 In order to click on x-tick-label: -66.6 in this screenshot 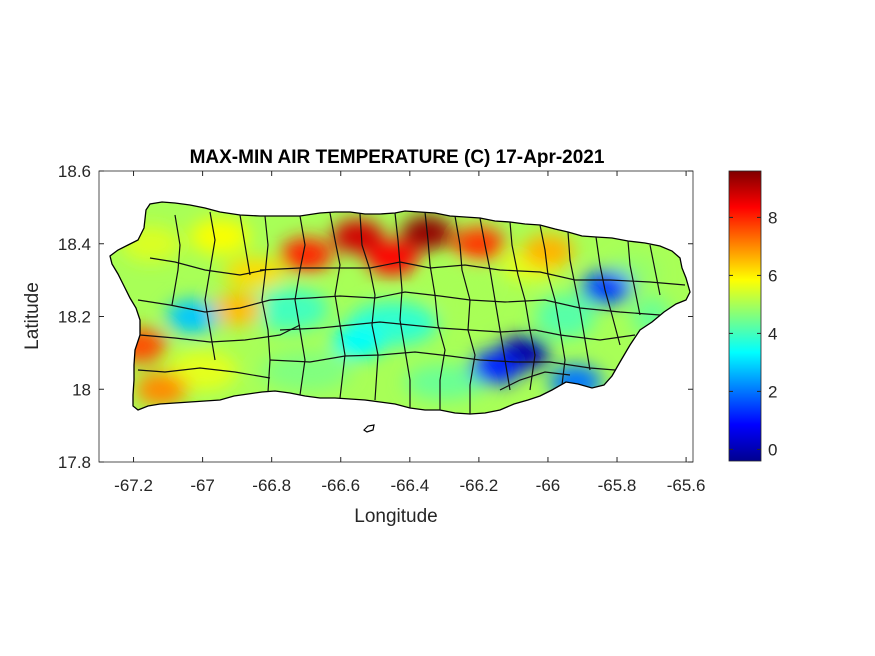, I will do `click(340, 485)`.